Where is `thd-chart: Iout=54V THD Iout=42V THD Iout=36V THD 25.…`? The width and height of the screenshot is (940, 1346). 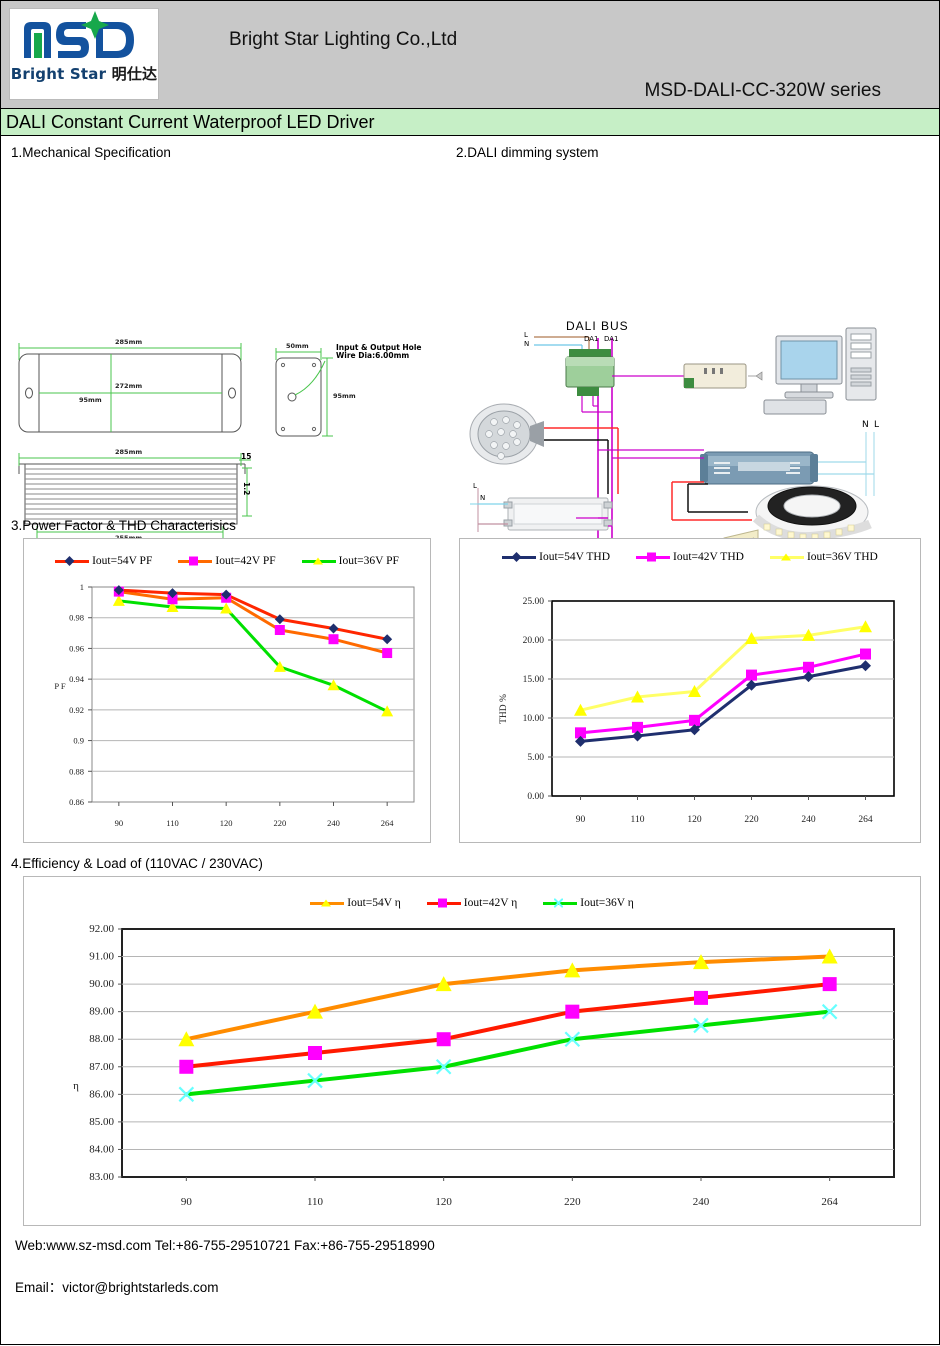
thd-chart: Iout=54V THD Iout=42V THD Iout=36V THD 25.… is located at coordinates (690, 690).